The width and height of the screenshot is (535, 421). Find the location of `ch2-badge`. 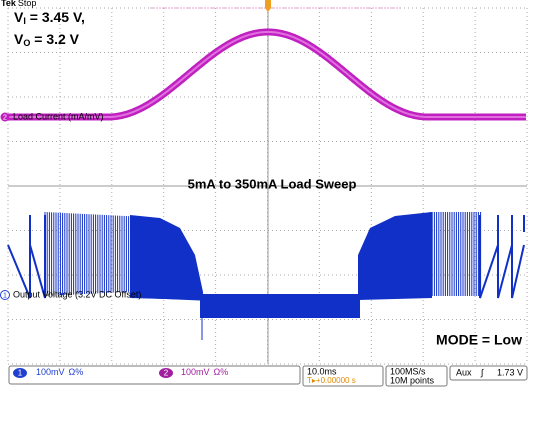

ch2-badge is located at coordinates (166, 373).